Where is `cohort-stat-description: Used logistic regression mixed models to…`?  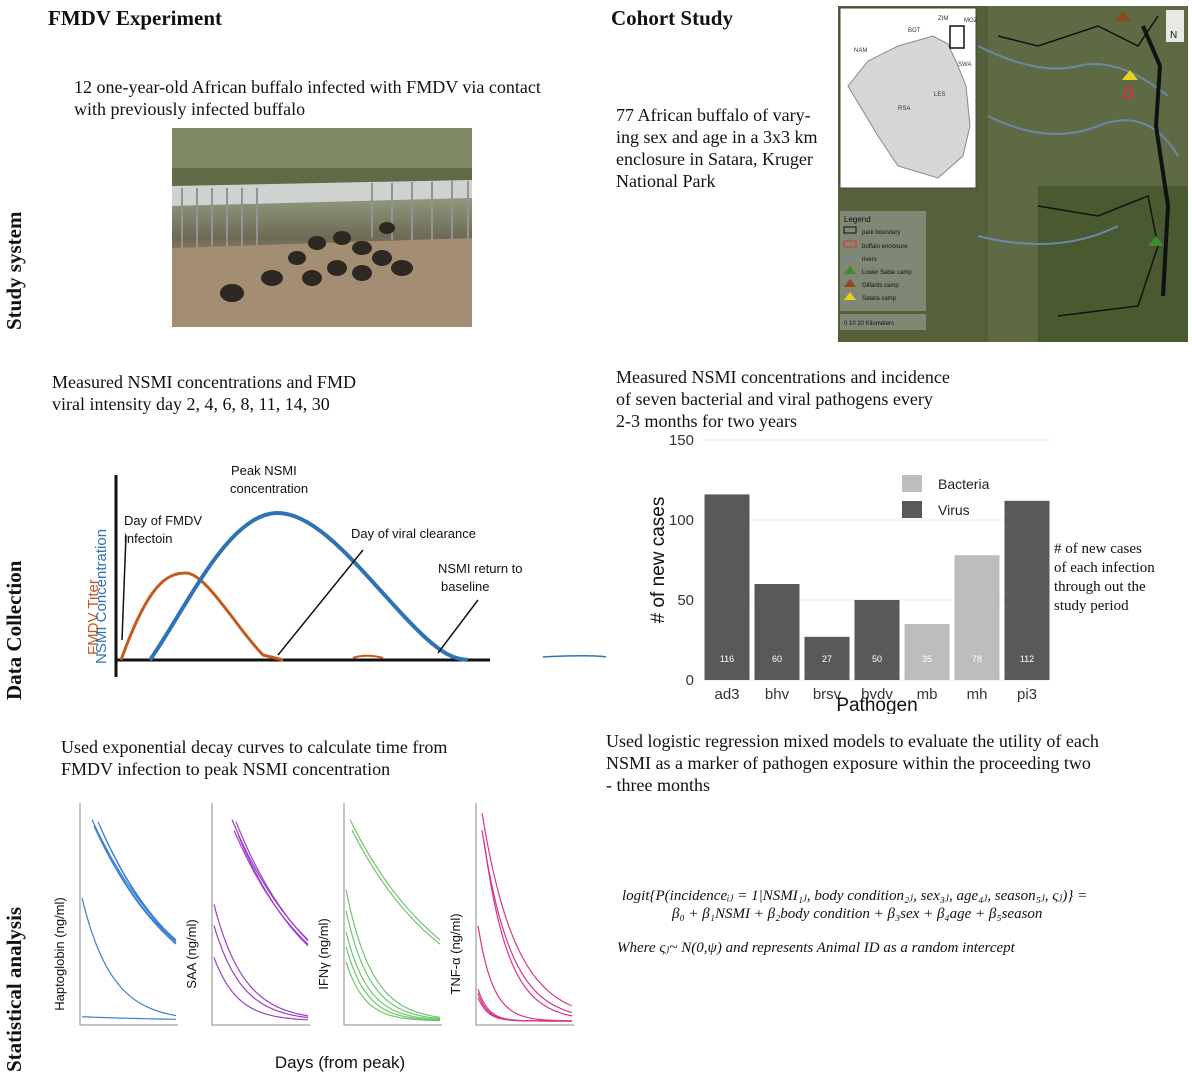 cohort-stat-description: Used logistic regression mixed models to… is located at coordinates (852, 763).